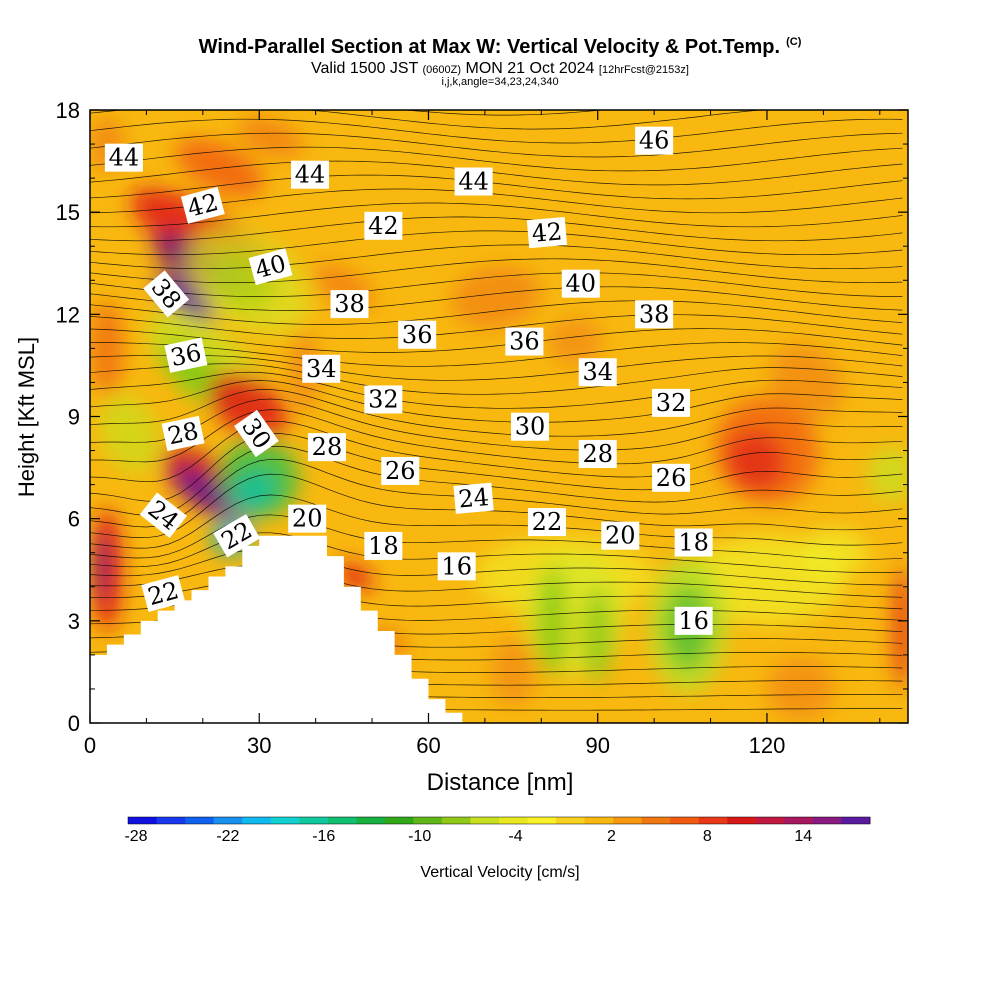 The width and height of the screenshot is (1000, 1000). I want to click on forecast-info: [12hrFcst@2153z], so click(643, 70).